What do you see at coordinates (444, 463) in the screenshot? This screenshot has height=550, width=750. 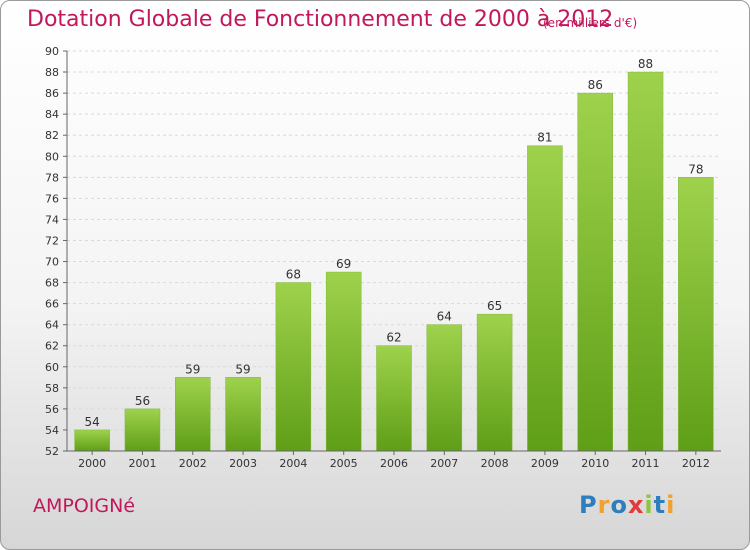 I see `x-tick-label: 2007` at bounding box center [444, 463].